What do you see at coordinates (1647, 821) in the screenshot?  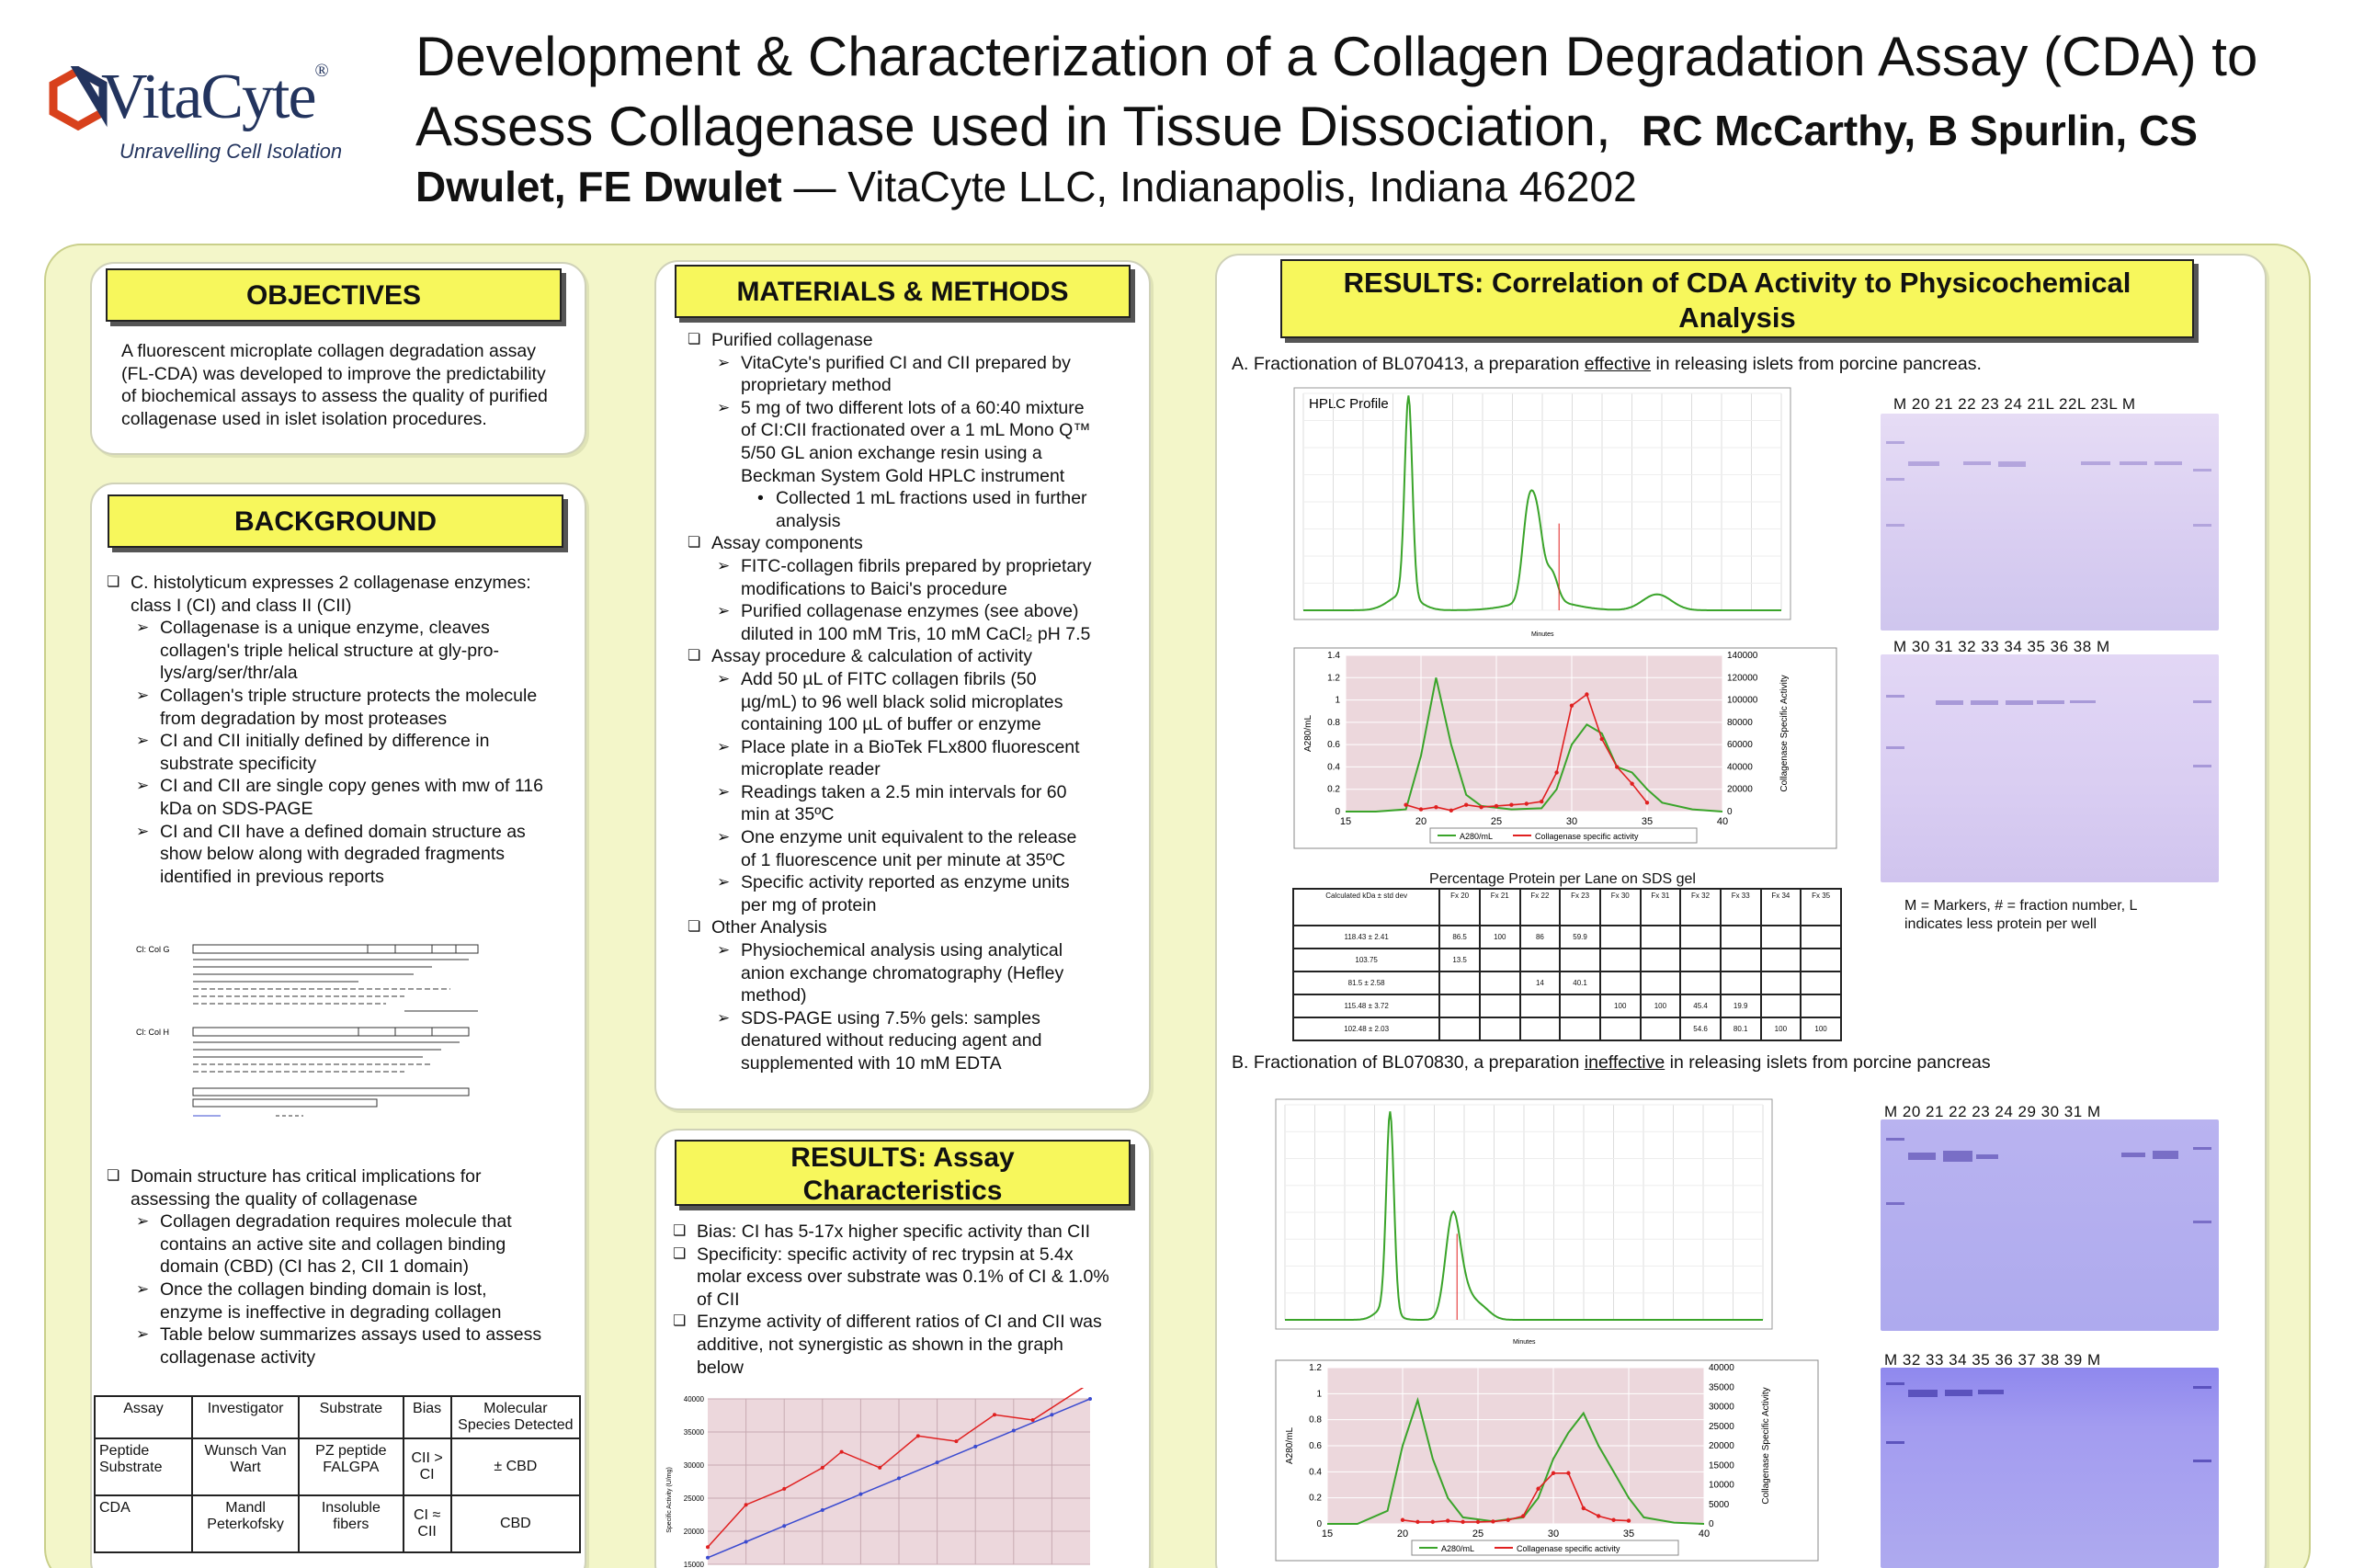 I see `tick-label: 35` at bounding box center [1647, 821].